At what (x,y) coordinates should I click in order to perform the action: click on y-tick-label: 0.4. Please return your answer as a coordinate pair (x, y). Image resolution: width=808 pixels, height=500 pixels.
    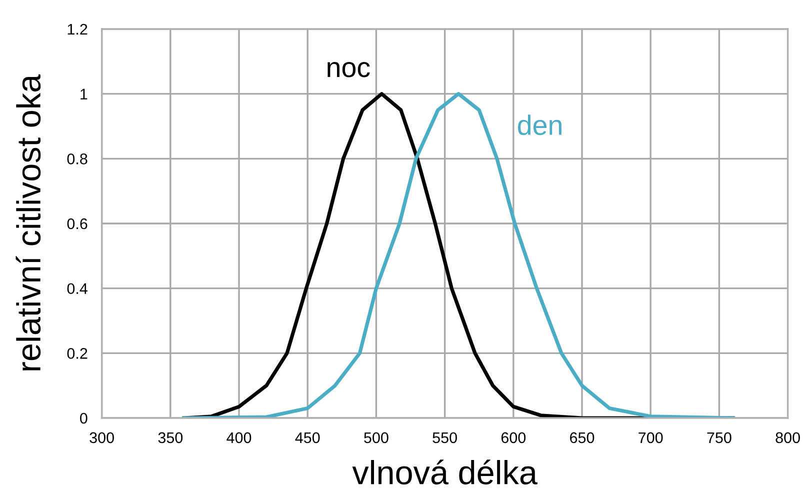
    Looking at the image, I should click on (77, 288).